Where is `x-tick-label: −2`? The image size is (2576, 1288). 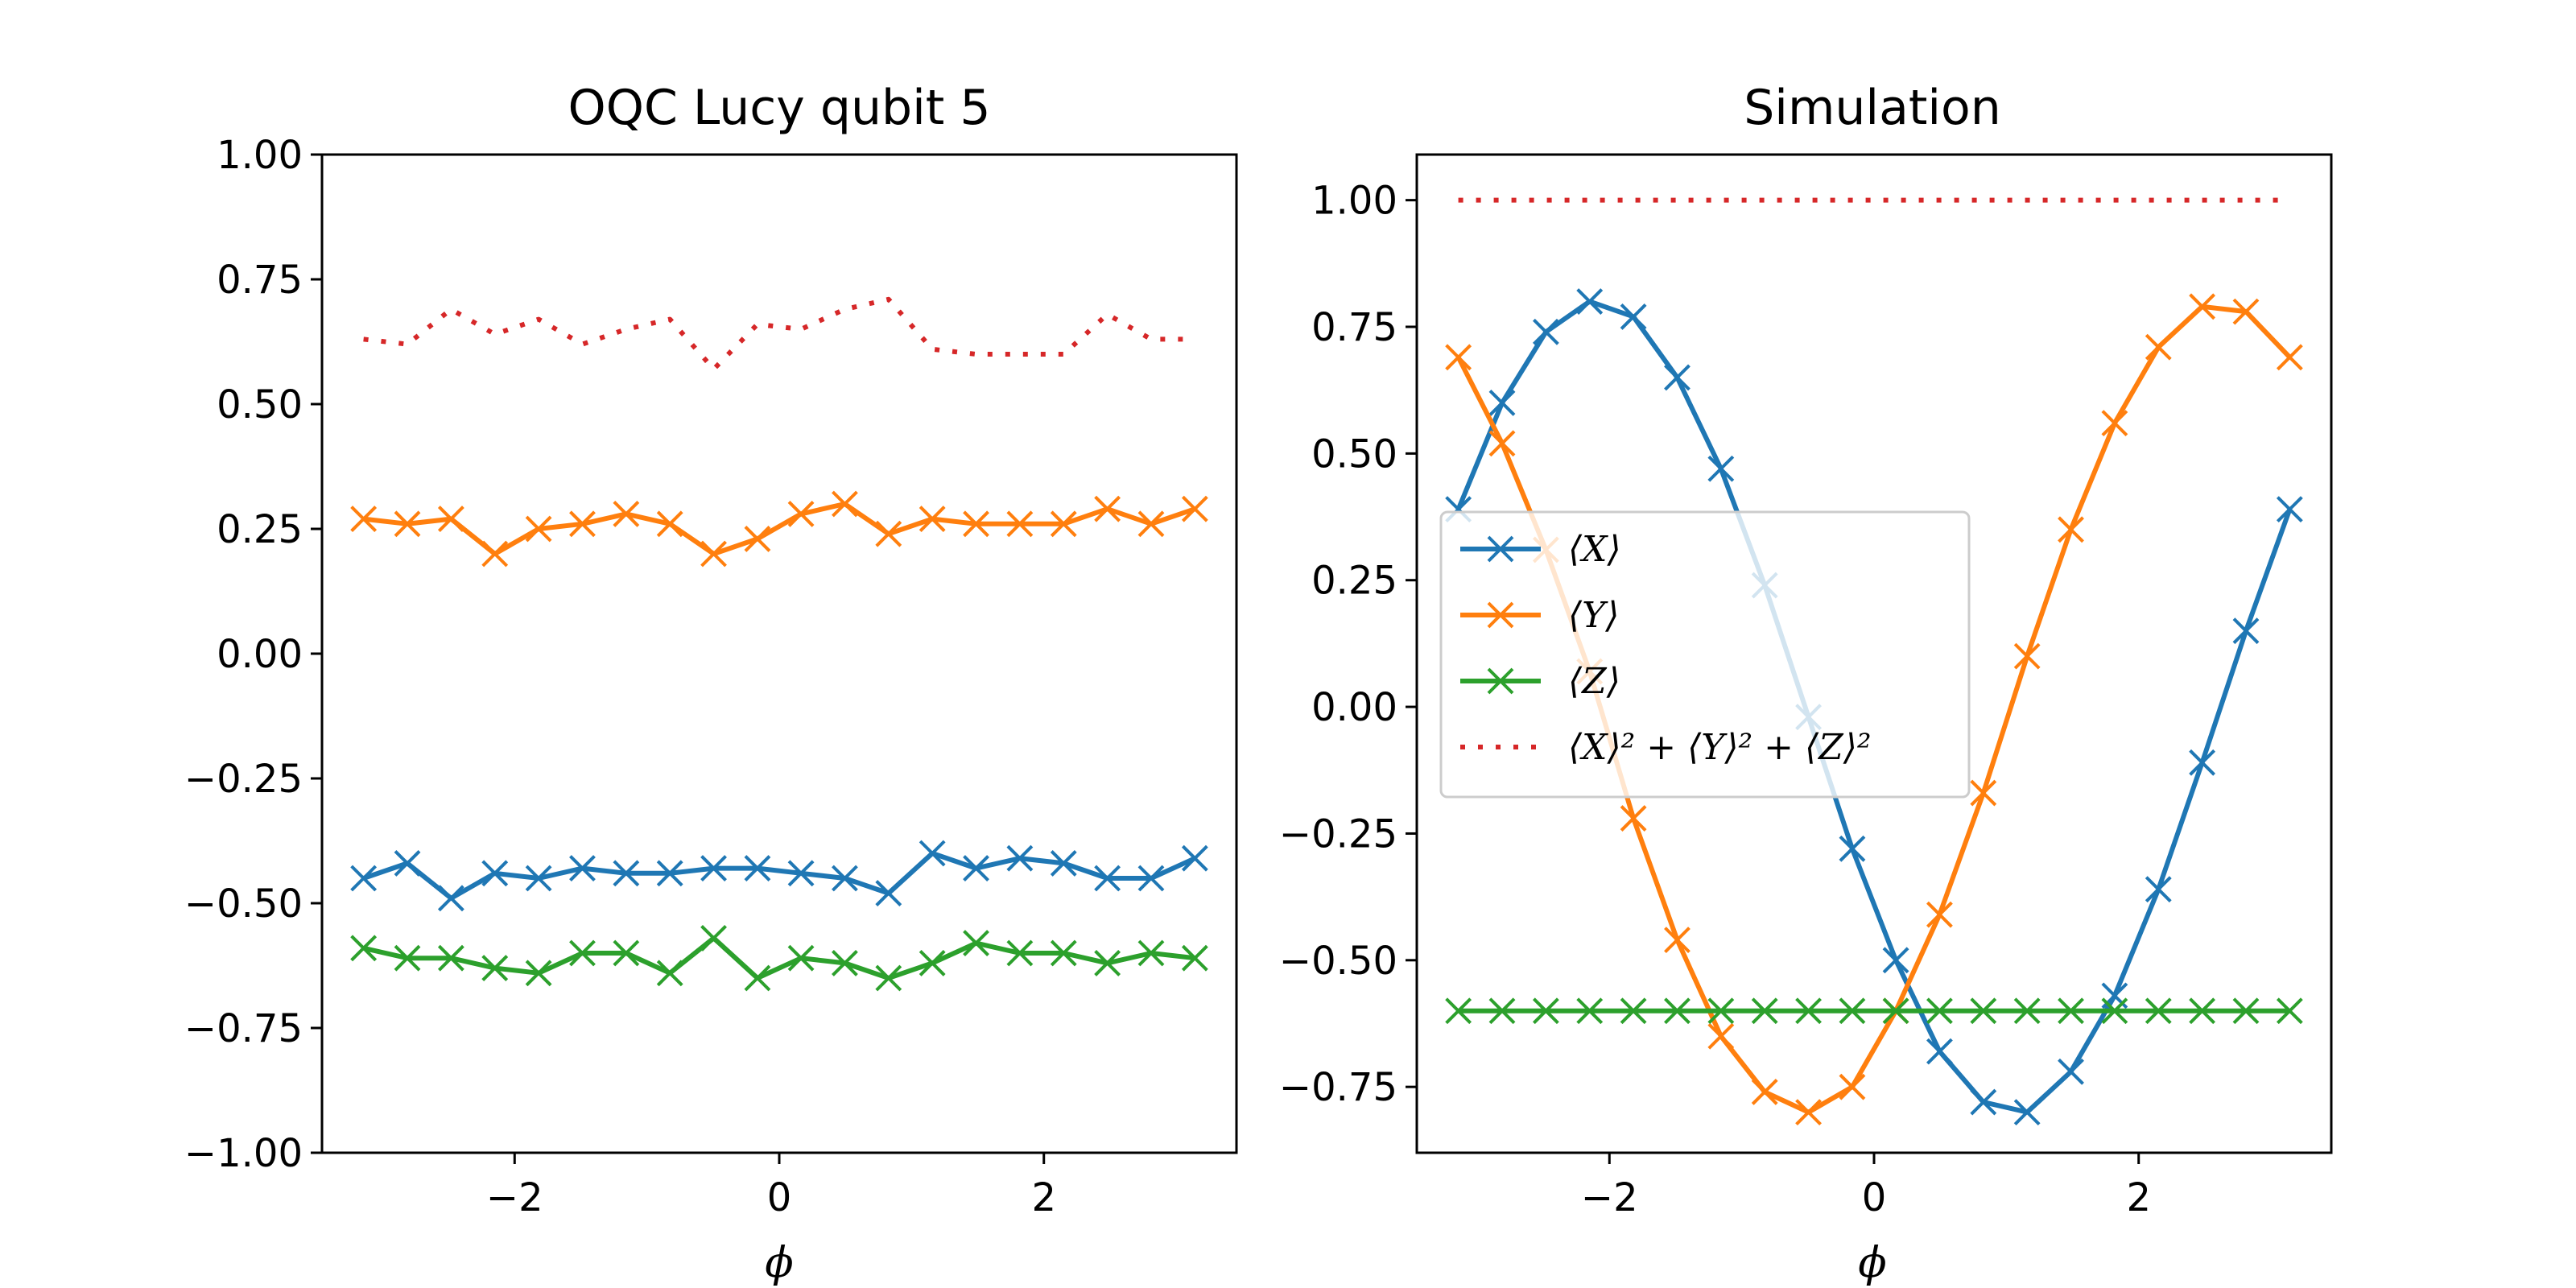 x-tick-label: −2 is located at coordinates (1609, 1197).